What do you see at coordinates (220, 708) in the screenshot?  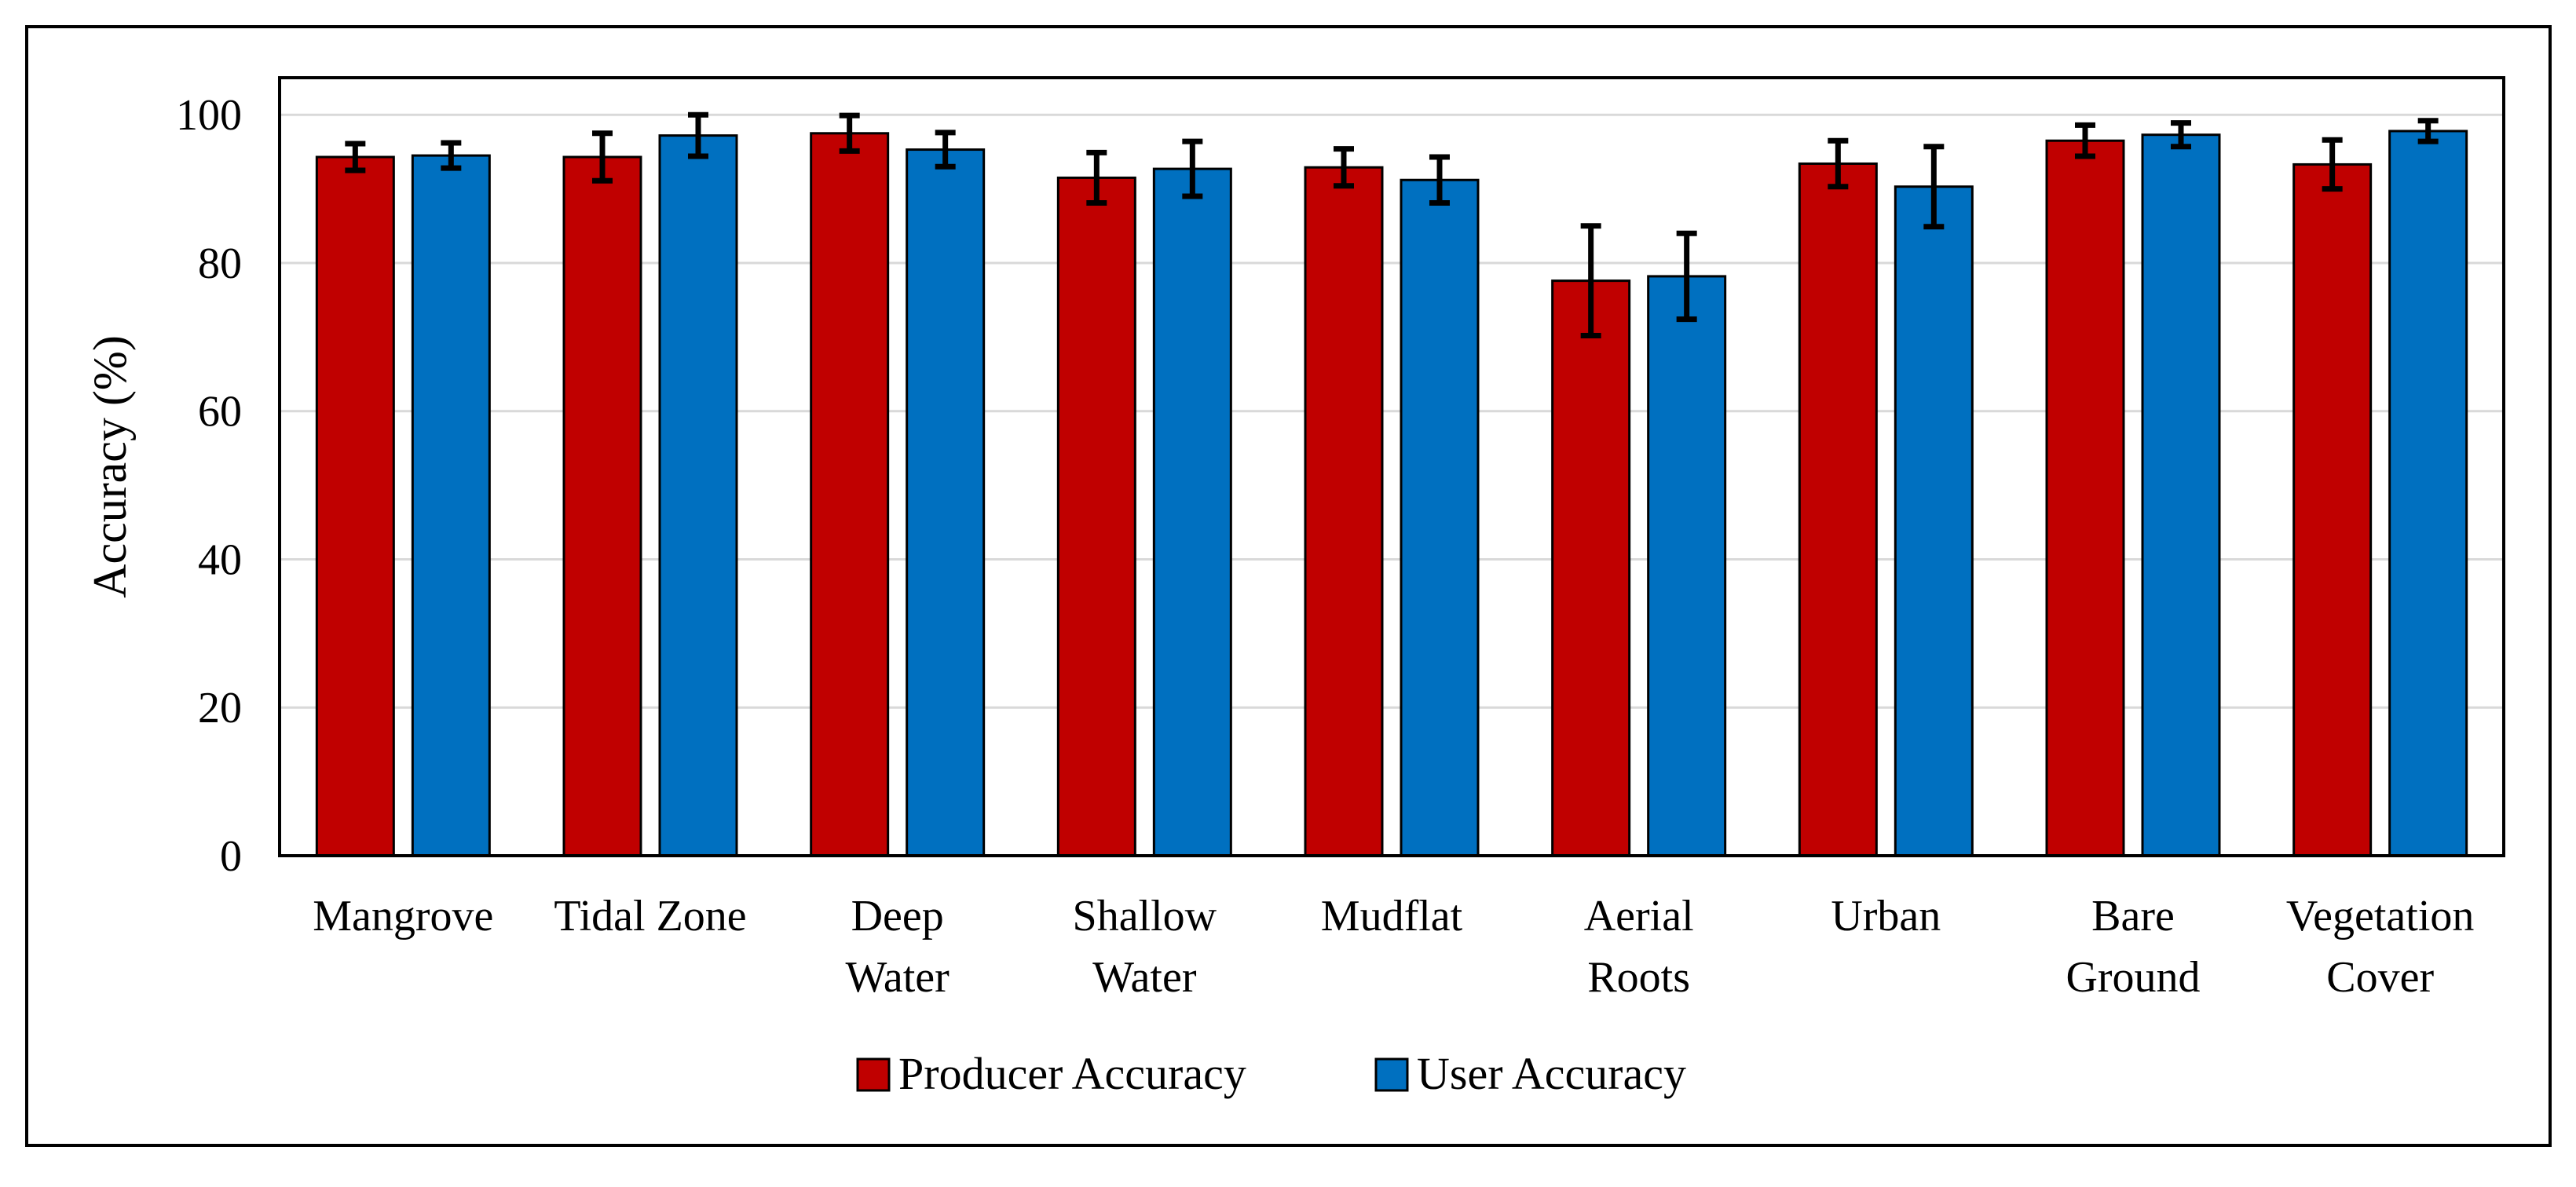 I see `y-tick-label: 20` at bounding box center [220, 708].